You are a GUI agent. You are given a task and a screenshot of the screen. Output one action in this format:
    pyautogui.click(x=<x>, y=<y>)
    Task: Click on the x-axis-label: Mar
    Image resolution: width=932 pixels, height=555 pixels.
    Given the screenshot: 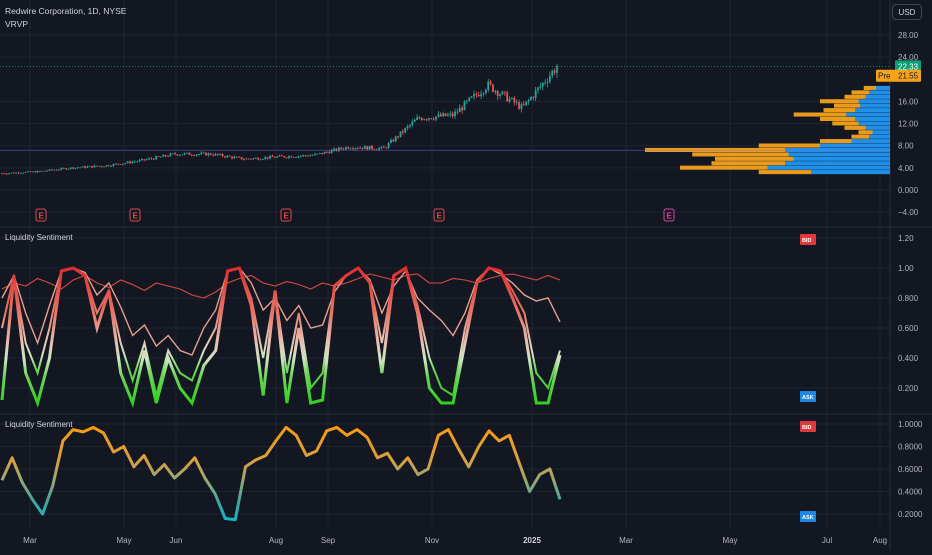 What is the action you would take?
    pyautogui.click(x=30, y=540)
    